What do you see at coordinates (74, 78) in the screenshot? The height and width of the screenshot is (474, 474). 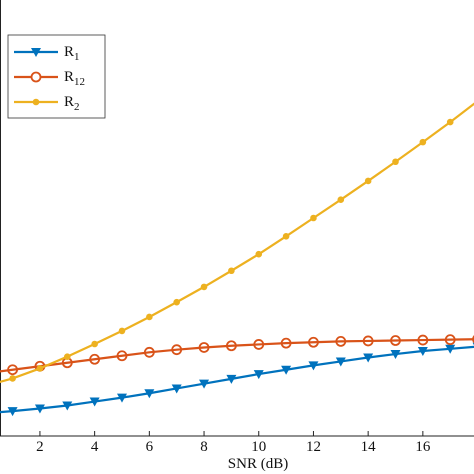 I see `legend-label: R12` at bounding box center [74, 78].